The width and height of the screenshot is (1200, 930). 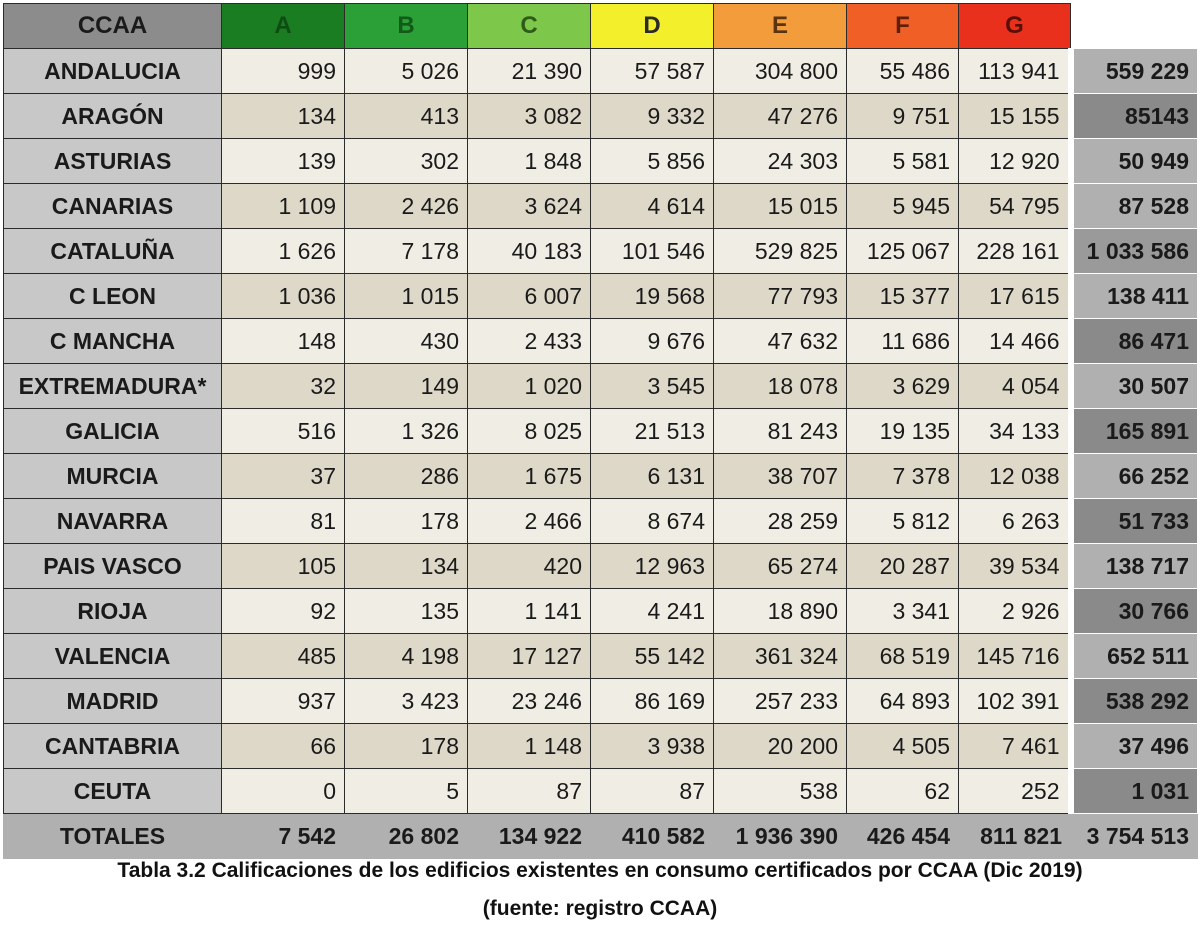 What do you see at coordinates (1132, 251) in the screenshot?
I see `row-total: 1 033 586` at bounding box center [1132, 251].